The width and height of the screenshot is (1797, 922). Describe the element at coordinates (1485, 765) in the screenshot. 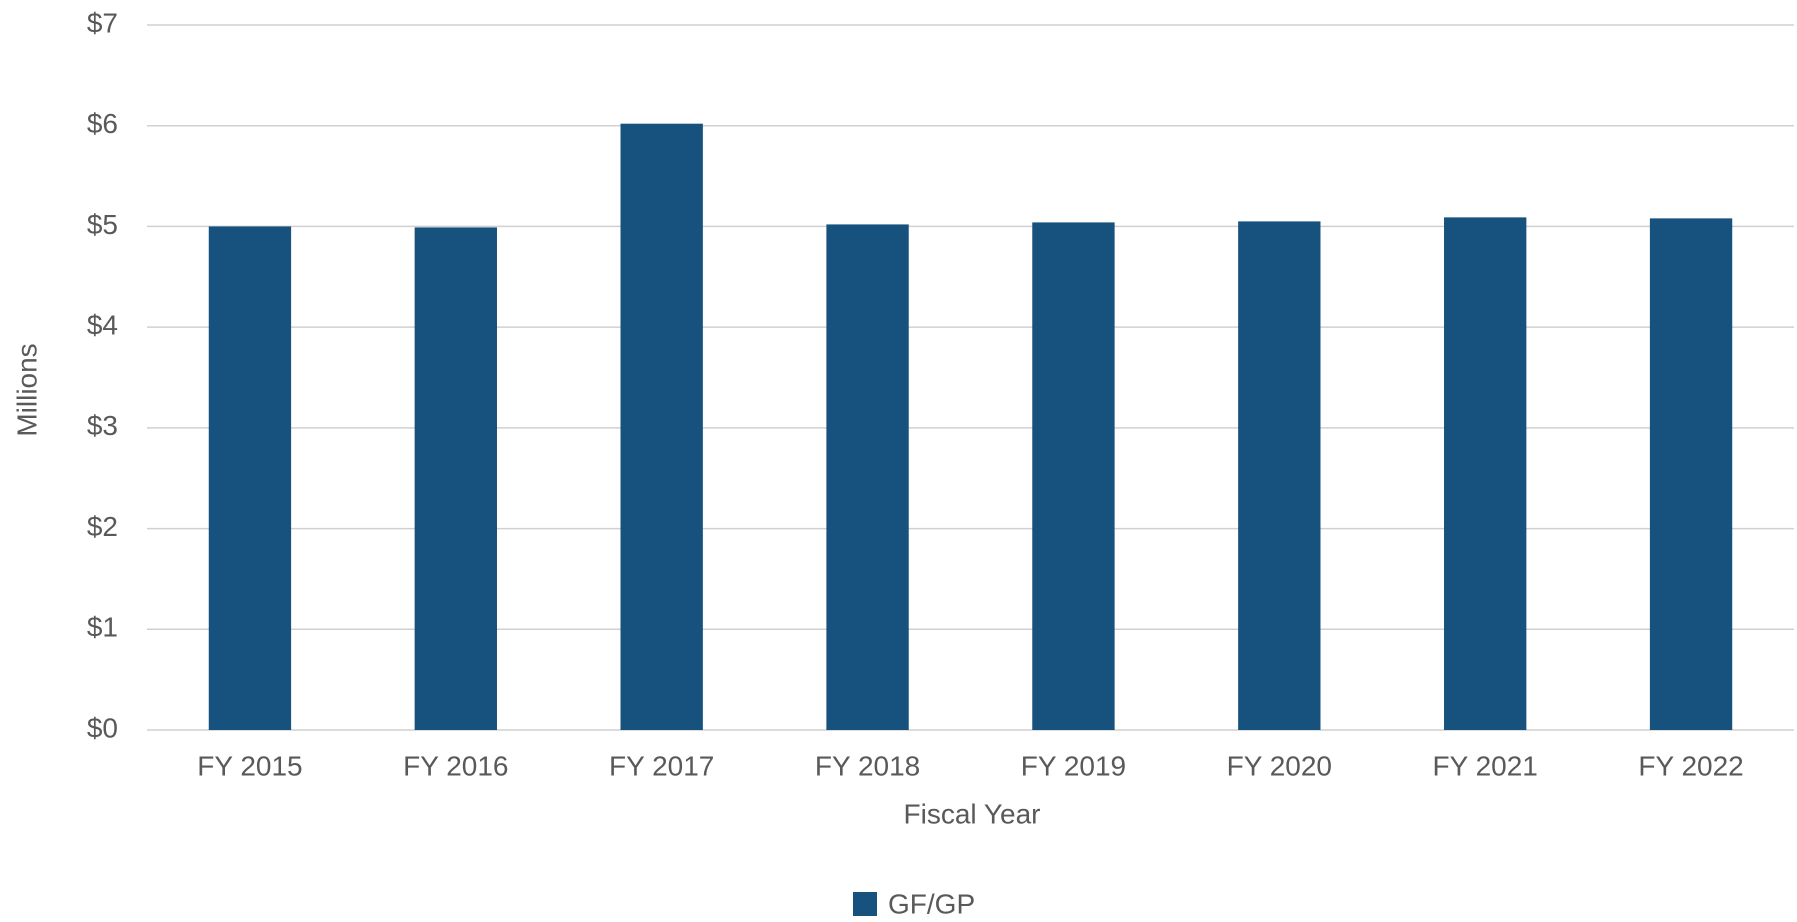

I see `x-tick-label: FY 2021` at that location.